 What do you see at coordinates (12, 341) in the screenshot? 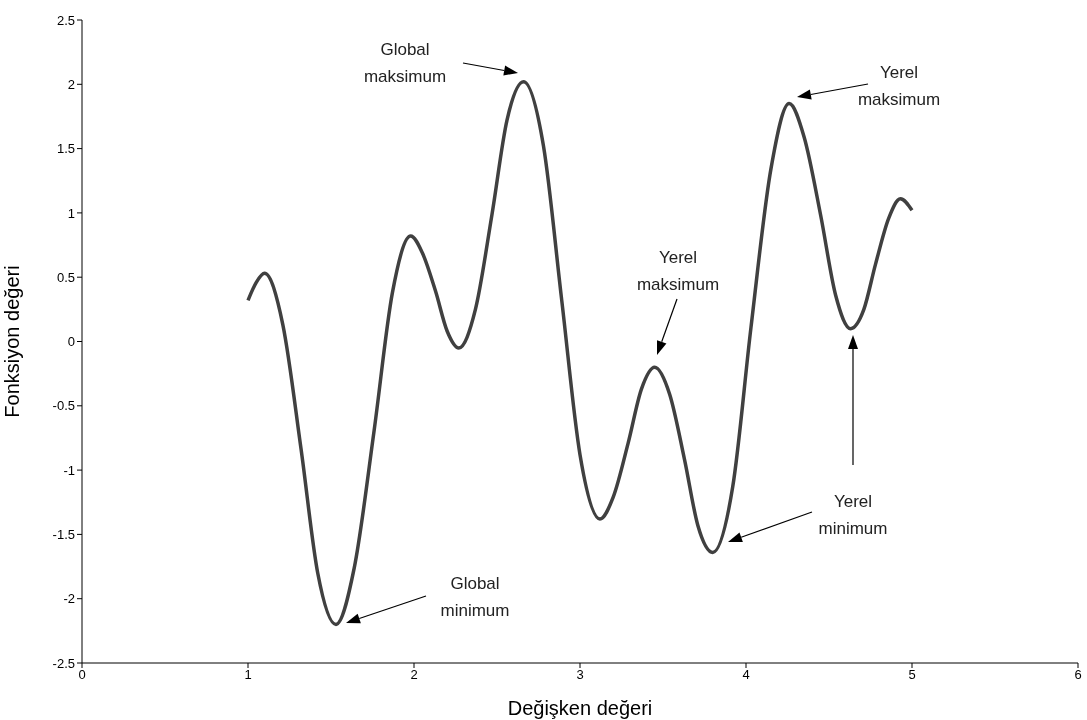
I see `y-axis-title: Fonksiyon değeri` at bounding box center [12, 341].